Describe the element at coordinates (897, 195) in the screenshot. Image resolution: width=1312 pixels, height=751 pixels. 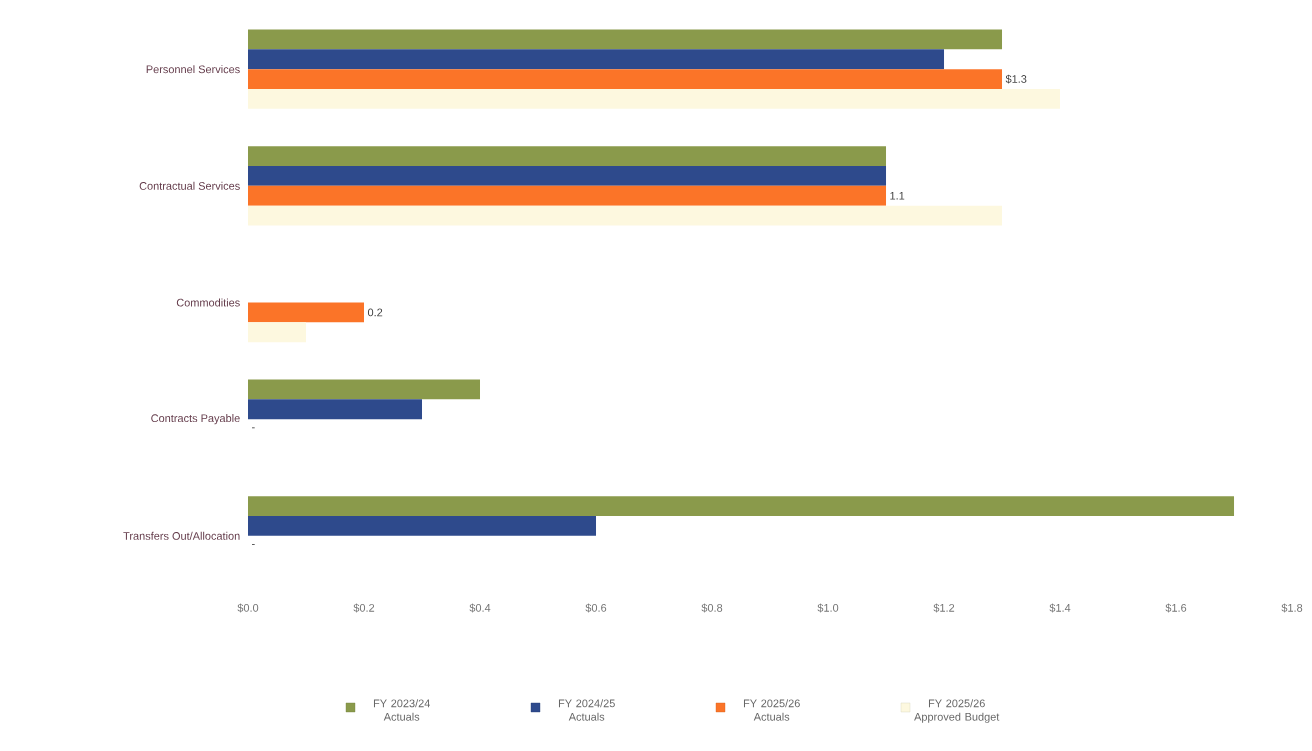
I see `data-label: 1.1` at that location.